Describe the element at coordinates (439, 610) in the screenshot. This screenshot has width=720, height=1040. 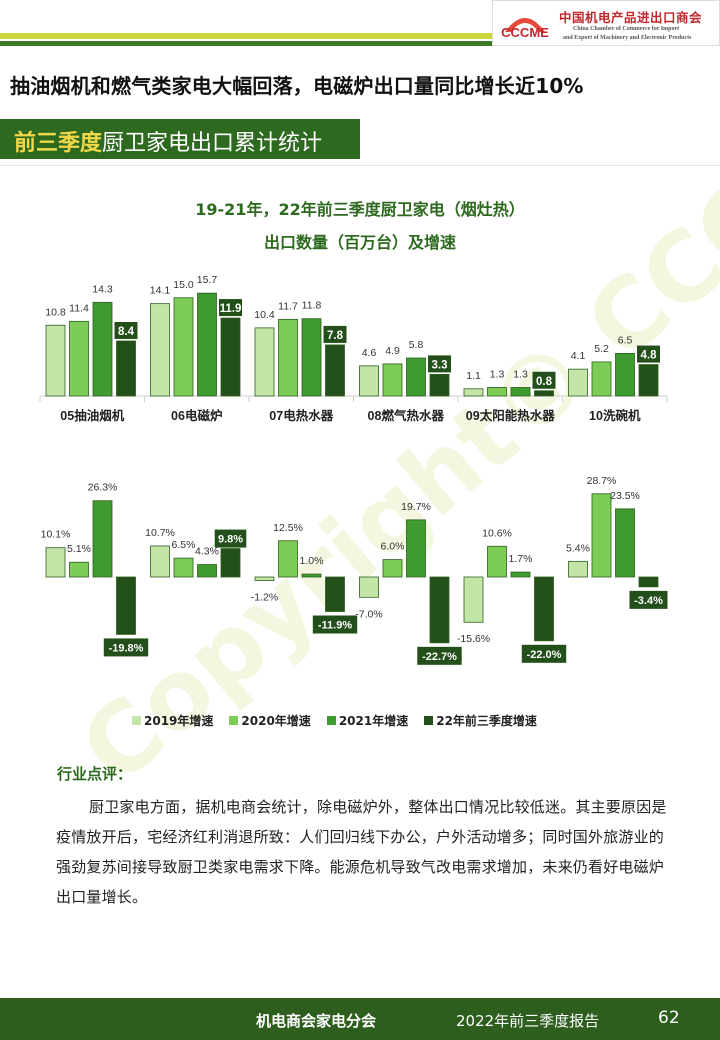
I see `bar-growth-22年前三季度增速-08燃气热水器` at that location.